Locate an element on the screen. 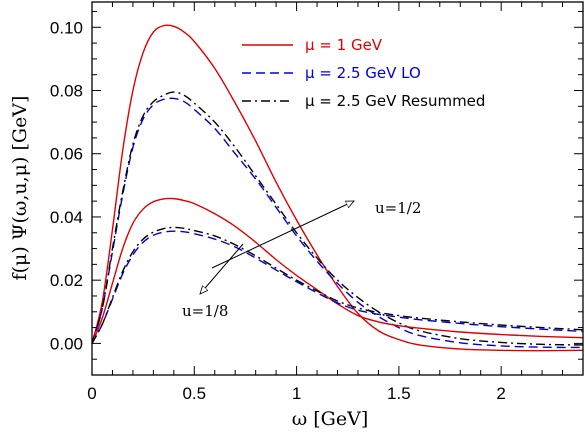 This screenshot has height=436, width=585. legend-label-mu1: μ = 1 GeV is located at coordinates (344, 45).